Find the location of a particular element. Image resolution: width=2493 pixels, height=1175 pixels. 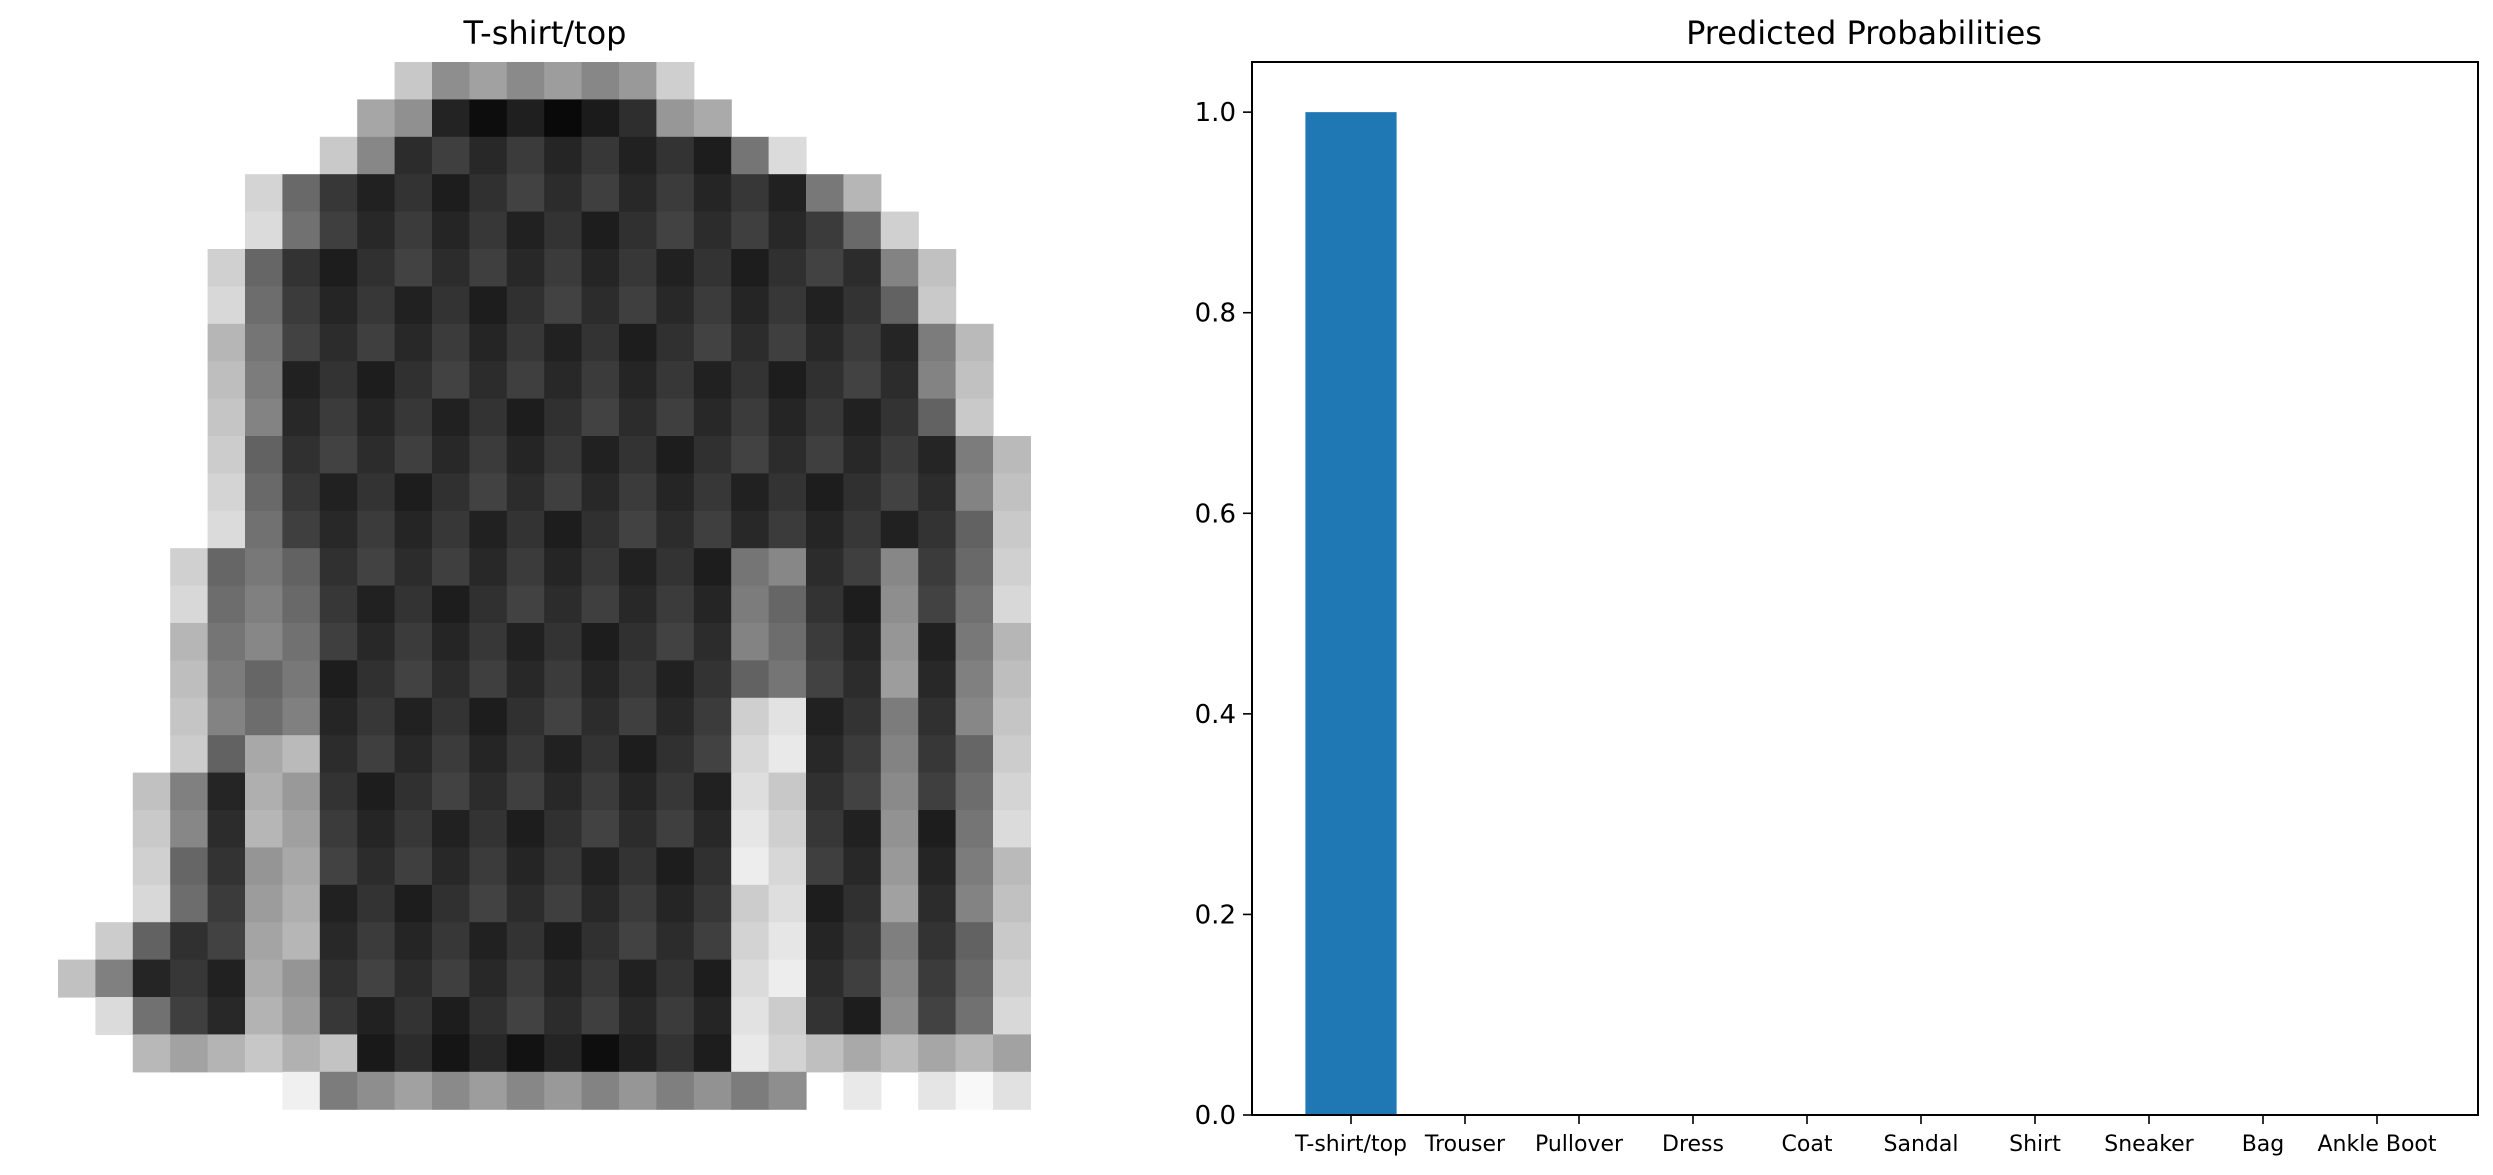

y-tick-label: 0.8 is located at coordinates (1215, 314).